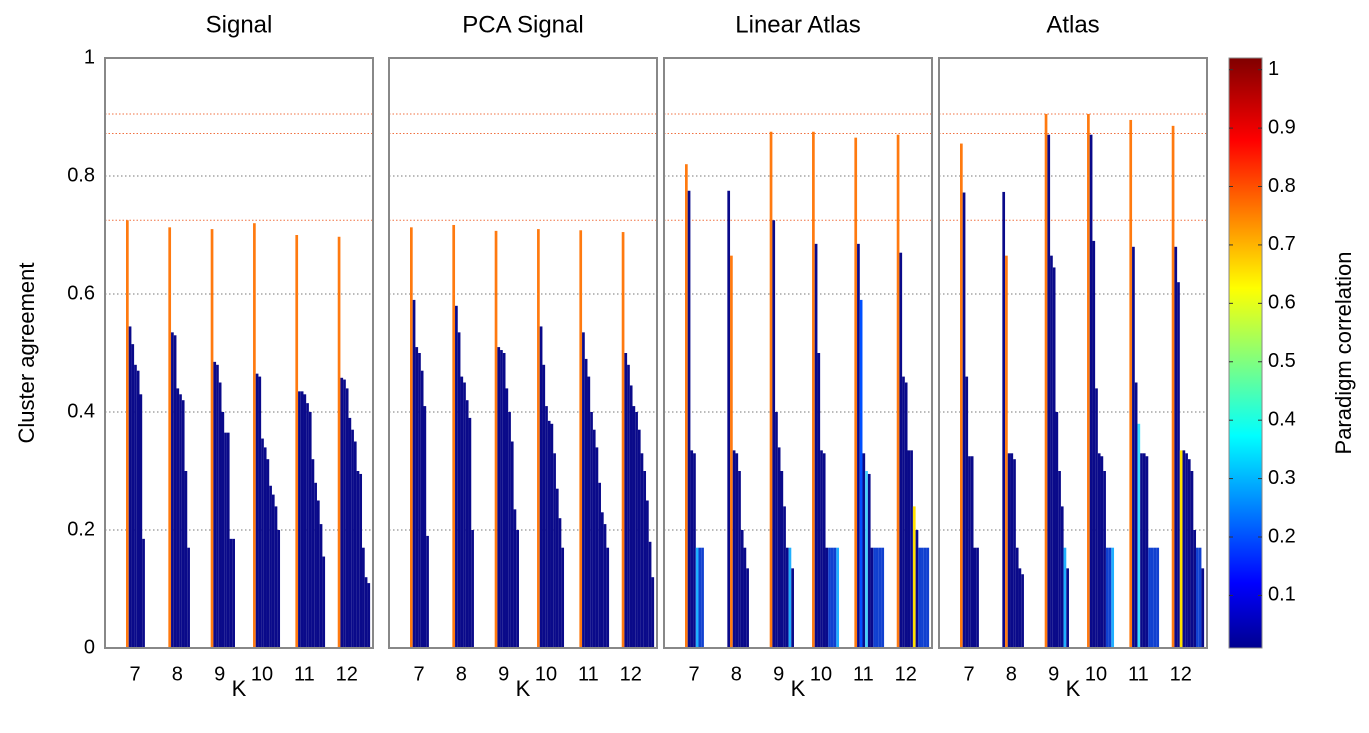  Describe the element at coordinates (81, 175) in the screenshot. I see `y-tick-label: 0.8` at that location.